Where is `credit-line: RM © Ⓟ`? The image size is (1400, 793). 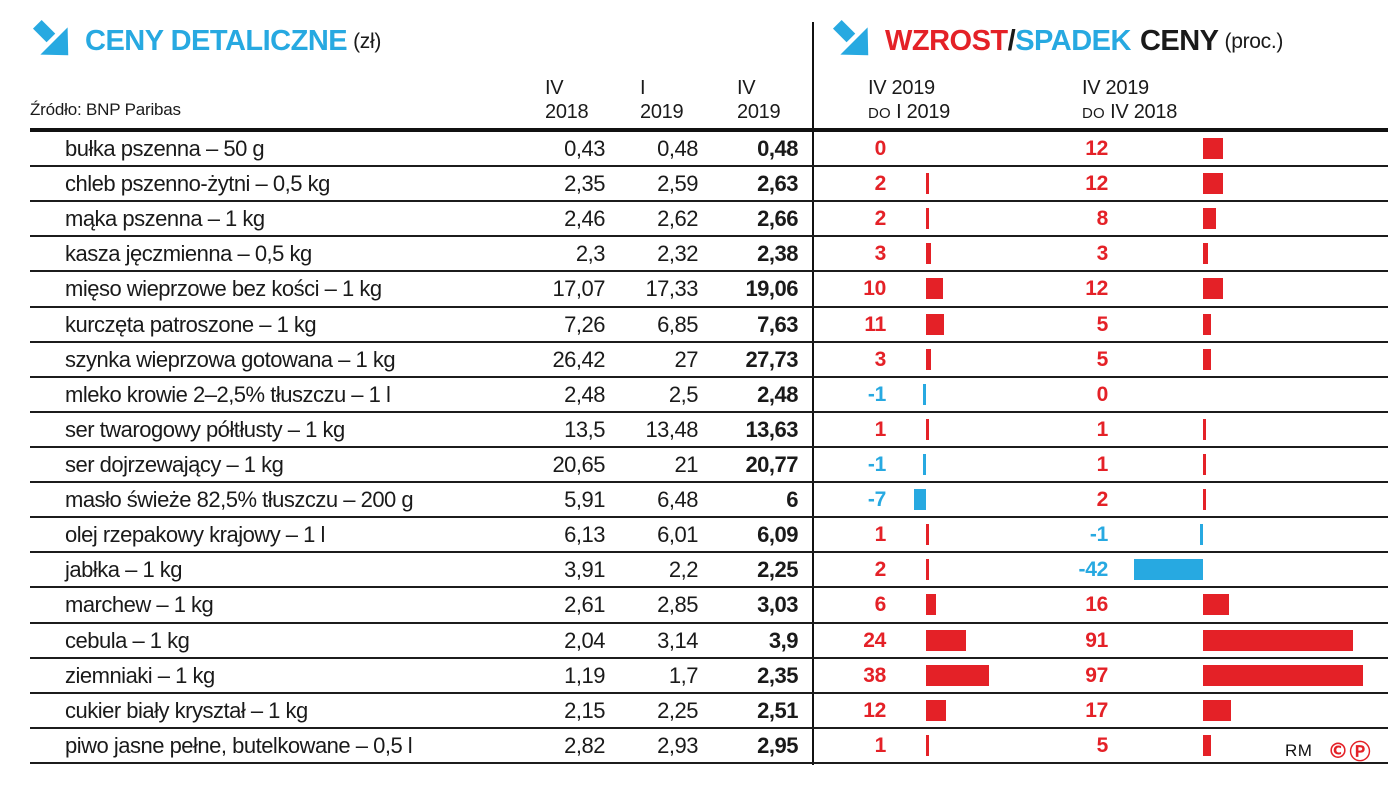 credit-line: RM © Ⓟ is located at coordinates (1327, 751).